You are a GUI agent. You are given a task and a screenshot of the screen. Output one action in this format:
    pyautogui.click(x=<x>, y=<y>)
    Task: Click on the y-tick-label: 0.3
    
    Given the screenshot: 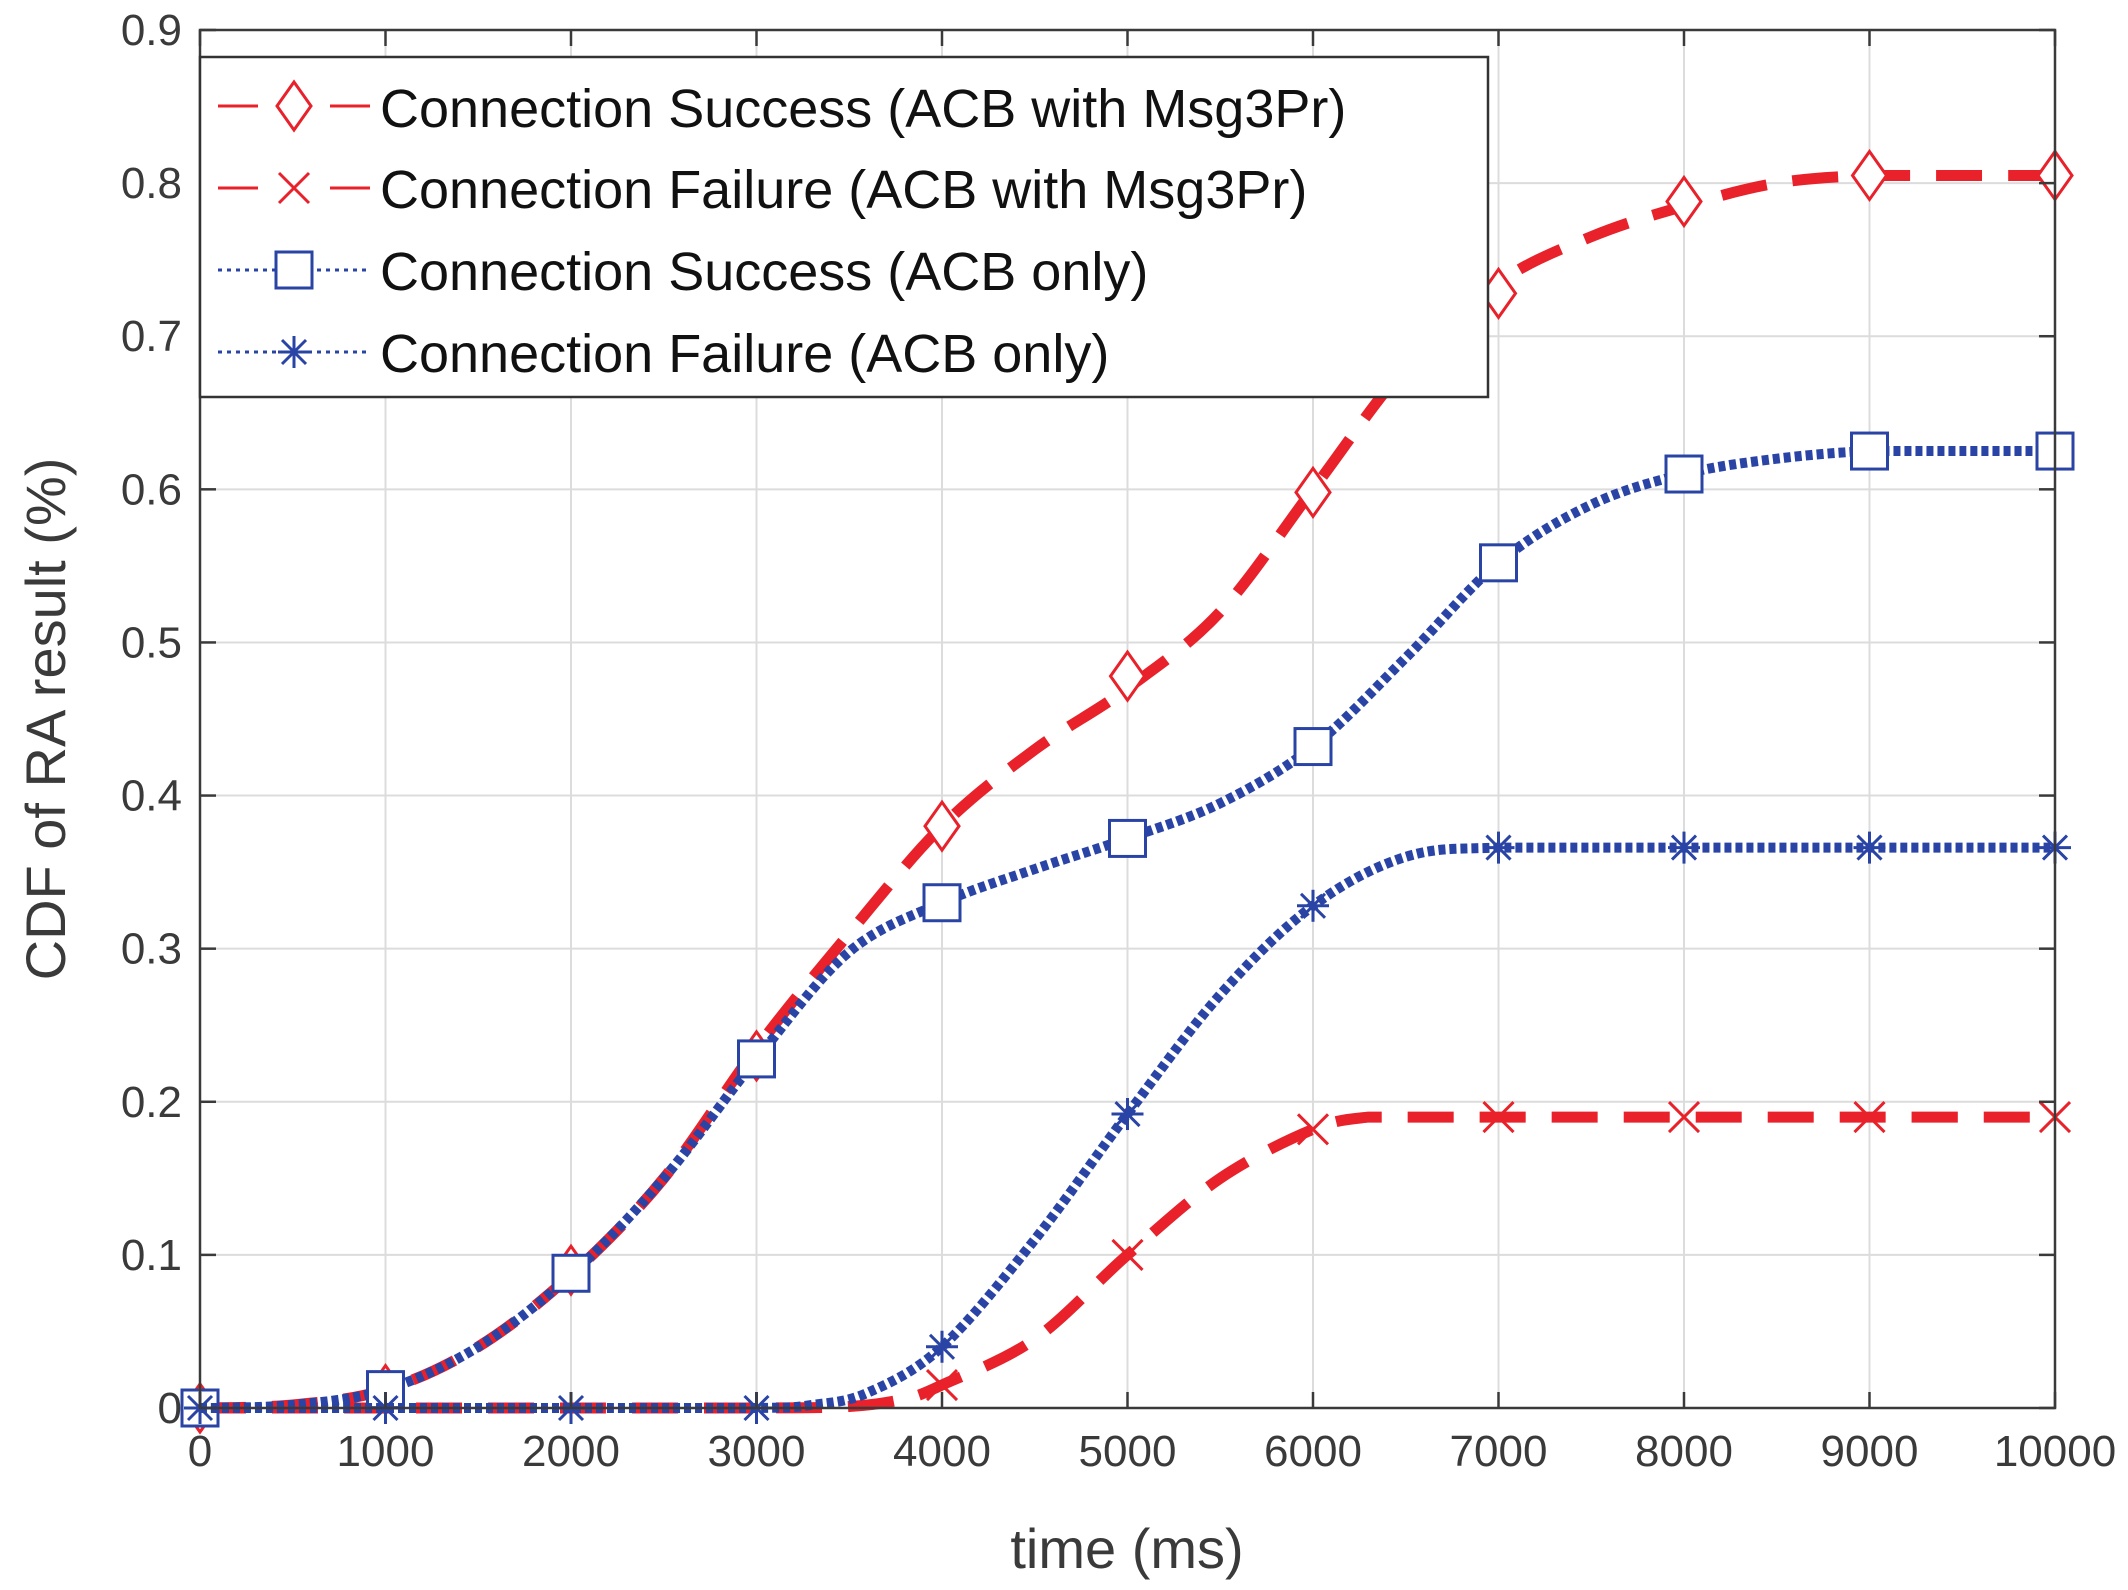 What is the action you would take?
    pyautogui.click(x=151, y=949)
    